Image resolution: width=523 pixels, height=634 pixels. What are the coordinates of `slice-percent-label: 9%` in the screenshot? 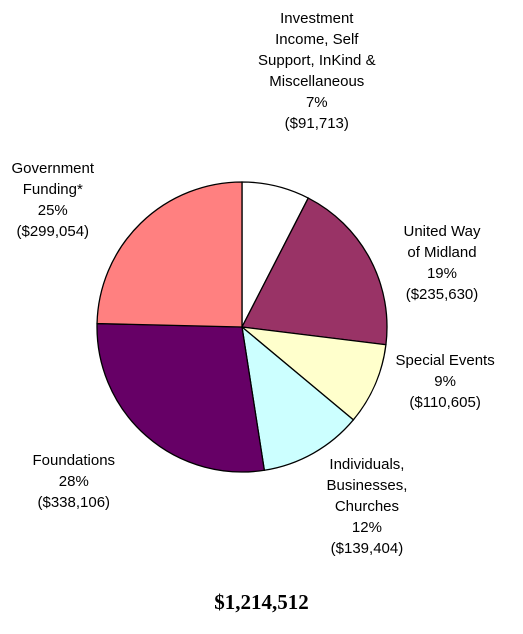 It's located at (445, 381).